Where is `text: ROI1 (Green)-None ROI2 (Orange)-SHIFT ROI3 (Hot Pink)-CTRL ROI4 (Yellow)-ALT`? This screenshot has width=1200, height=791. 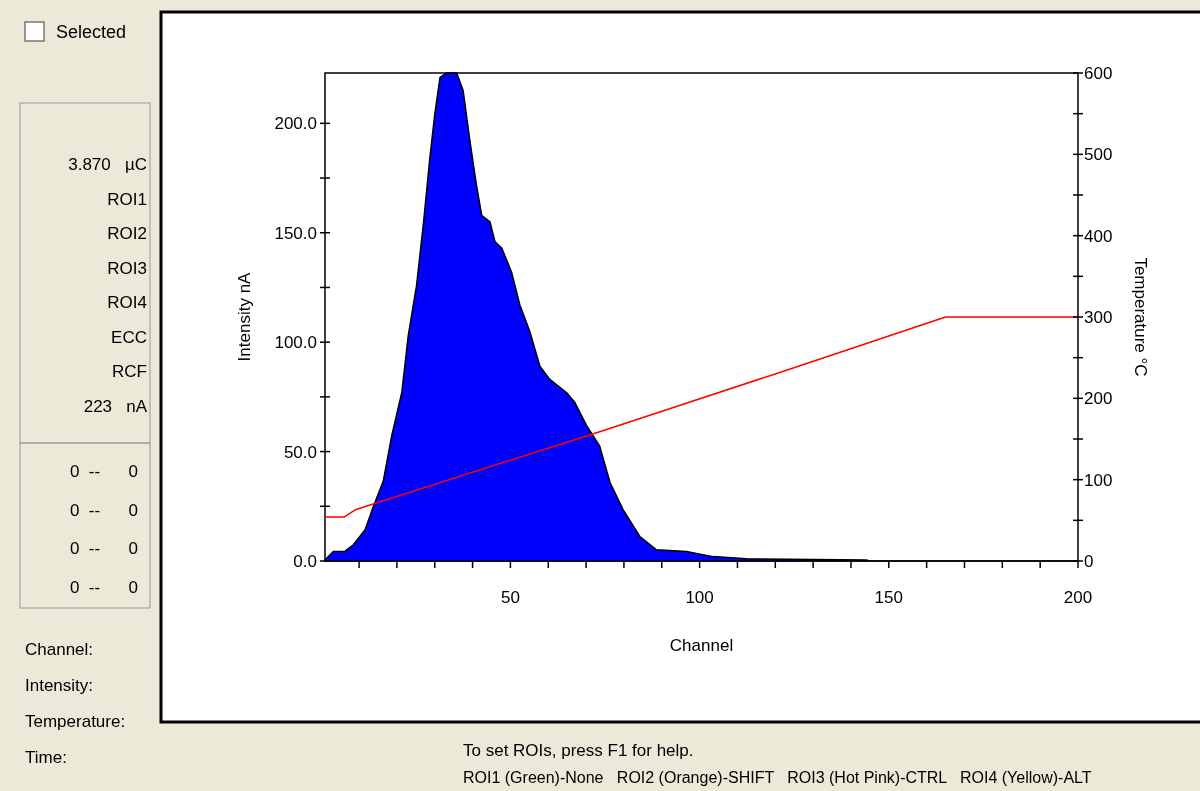
text: ROI1 (Green)-None ROI2 (Orange)-SHIFT ROI3 (Hot Pink)-CTRL ROI4 (Yellow)-ALT is located at coordinates (777, 777).